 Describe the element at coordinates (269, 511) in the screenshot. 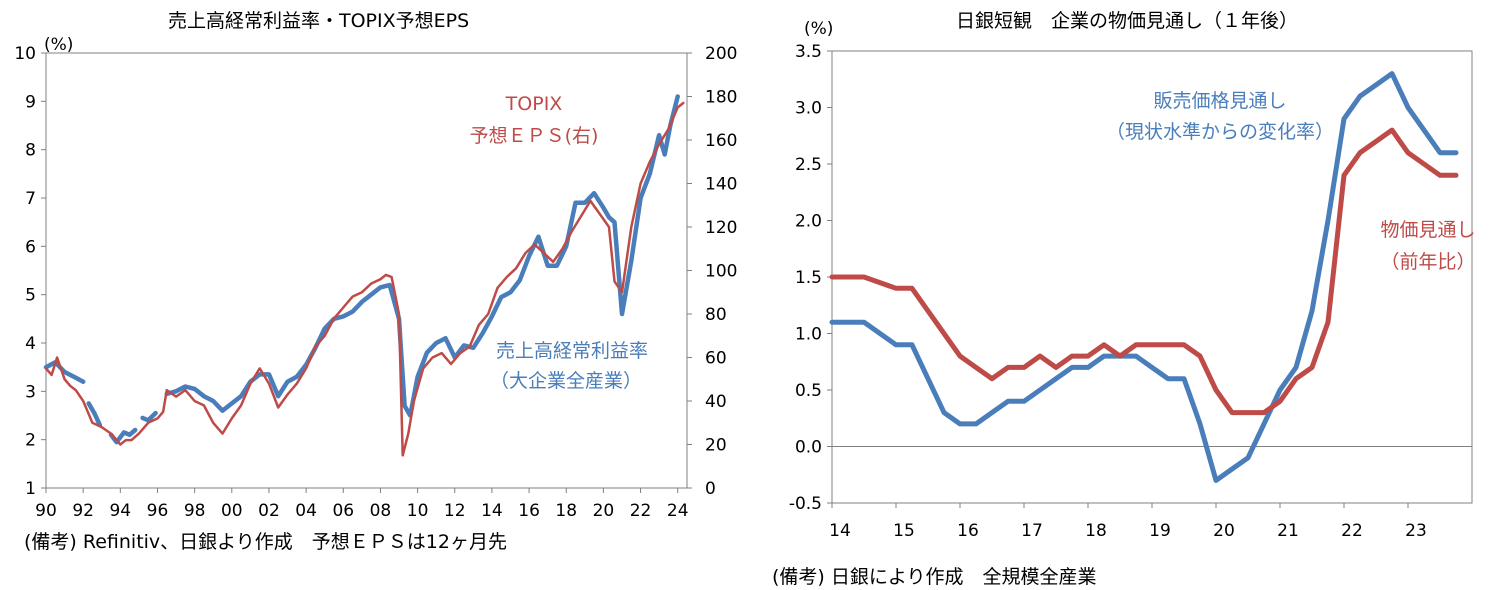

I see `left-x-tick-label: 02` at that location.